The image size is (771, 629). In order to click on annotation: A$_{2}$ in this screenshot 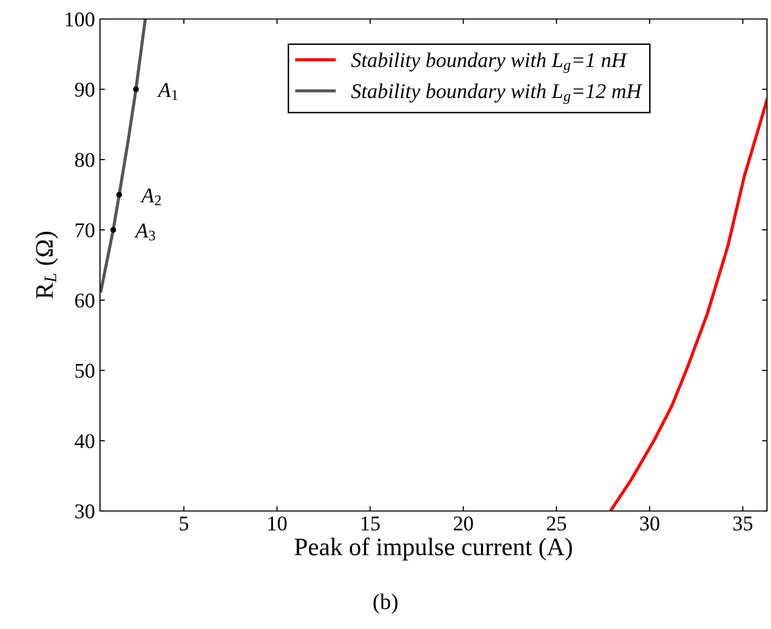, I will do `click(150, 197)`.